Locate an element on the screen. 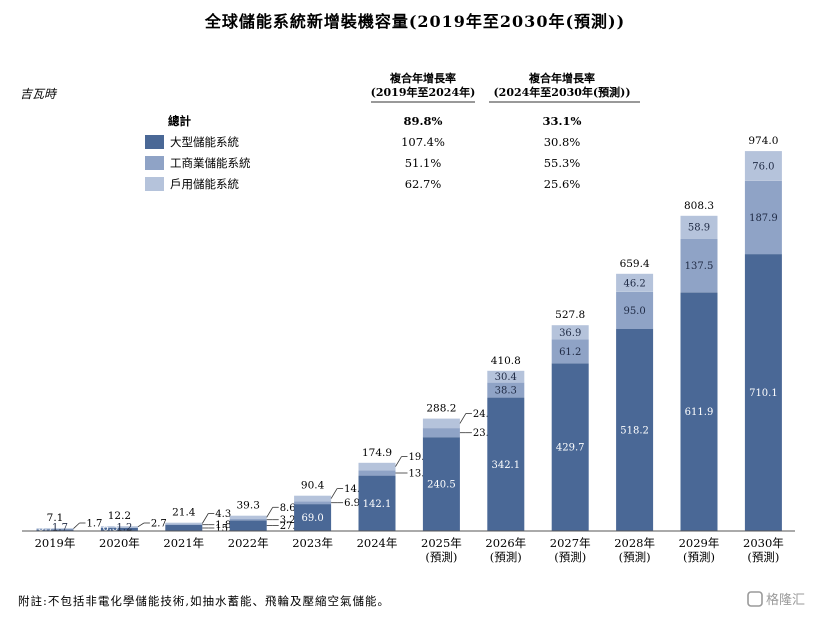  footnote: 附註:不包括非電化學儲能技術,如抽水蓄能、飛輪及壓縮空氣儲能。 is located at coordinates (204, 601).